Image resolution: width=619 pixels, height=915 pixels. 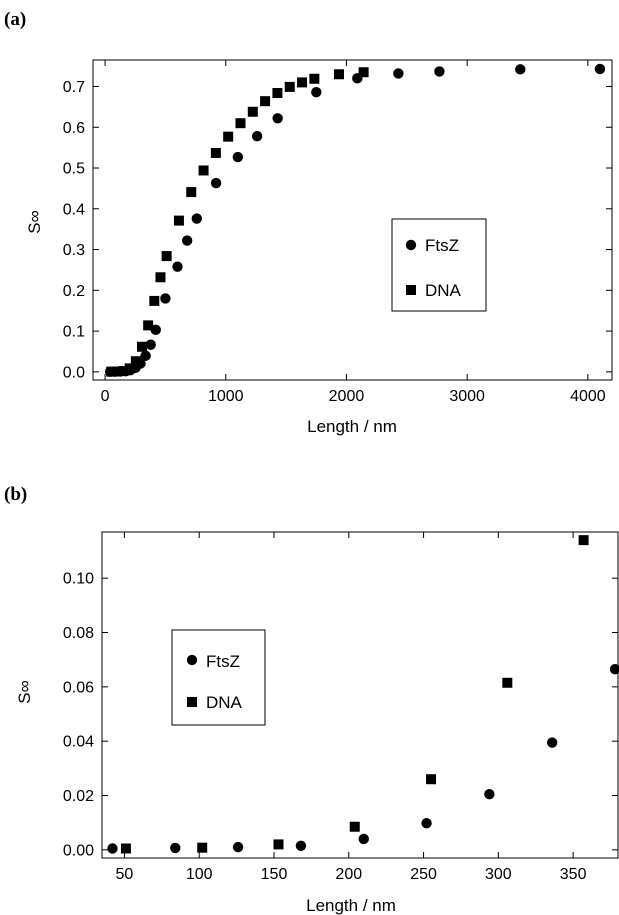 I want to click on panel-a-y-tick-label: 0.3, so click(x=74, y=250).